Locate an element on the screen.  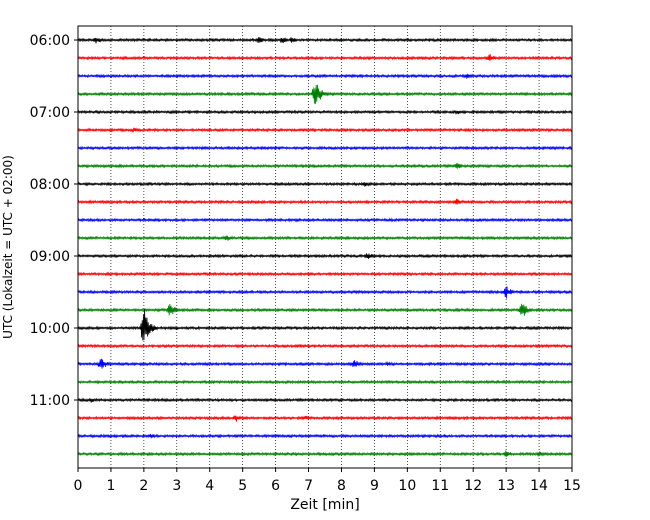
x-tick-label: 7 is located at coordinates (308, 486).